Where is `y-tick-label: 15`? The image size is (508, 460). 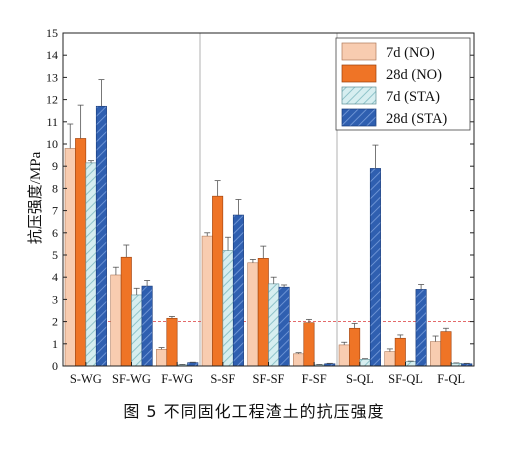
y-tick-label: 15 is located at coordinates (52, 33).